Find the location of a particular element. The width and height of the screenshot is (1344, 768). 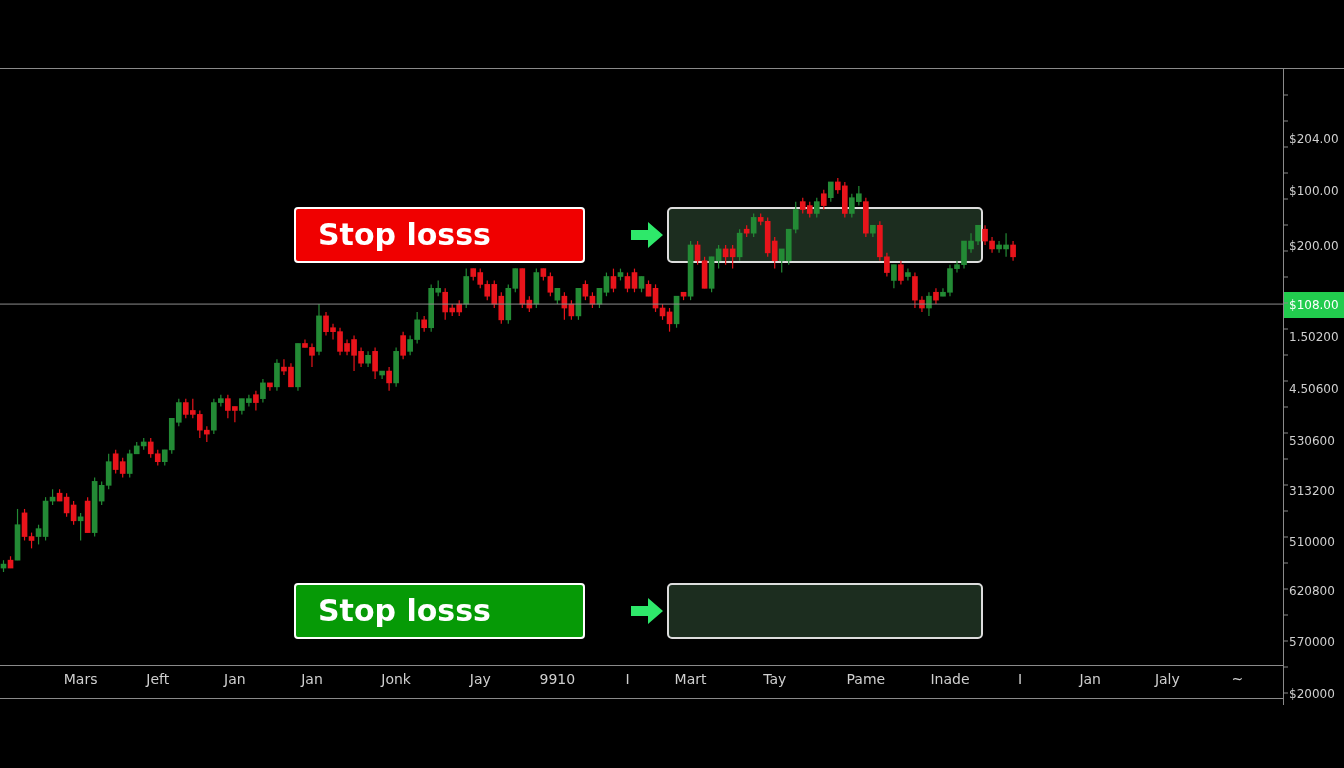

text: 1.50200 is located at coordinates (1314, 338).